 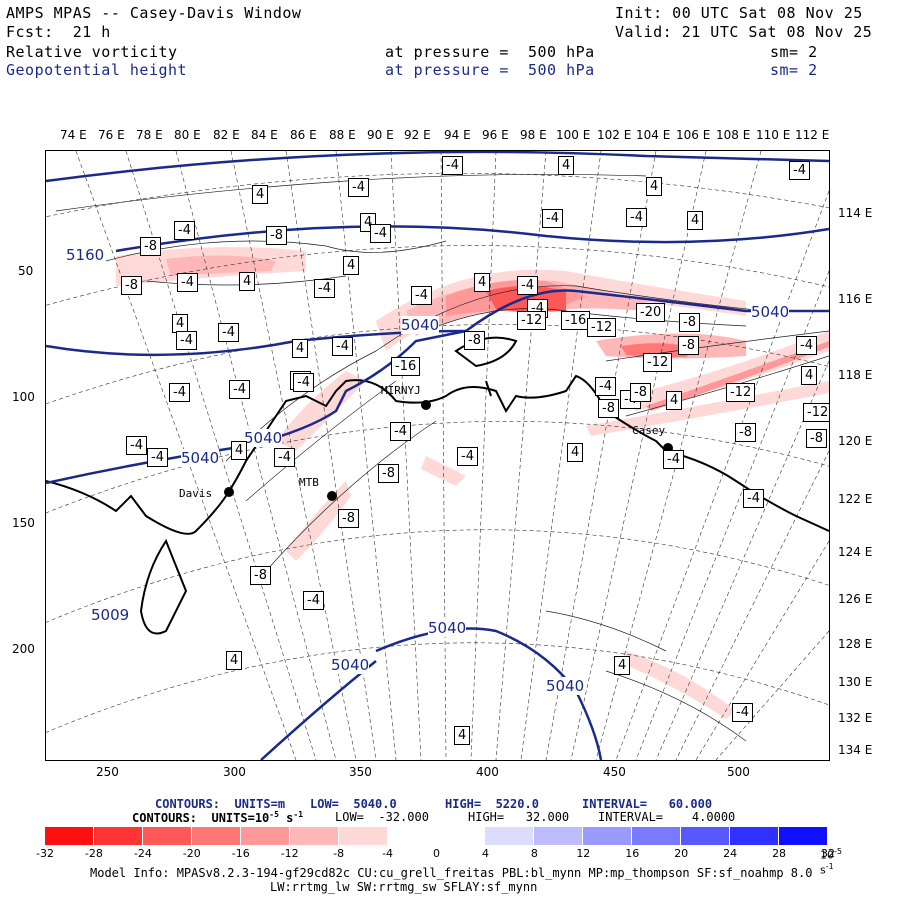 What do you see at coordinates (794, 52) in the screenshot?
I see `smoothing-vorticity: sm= 2` at bounding box center [794, 52].